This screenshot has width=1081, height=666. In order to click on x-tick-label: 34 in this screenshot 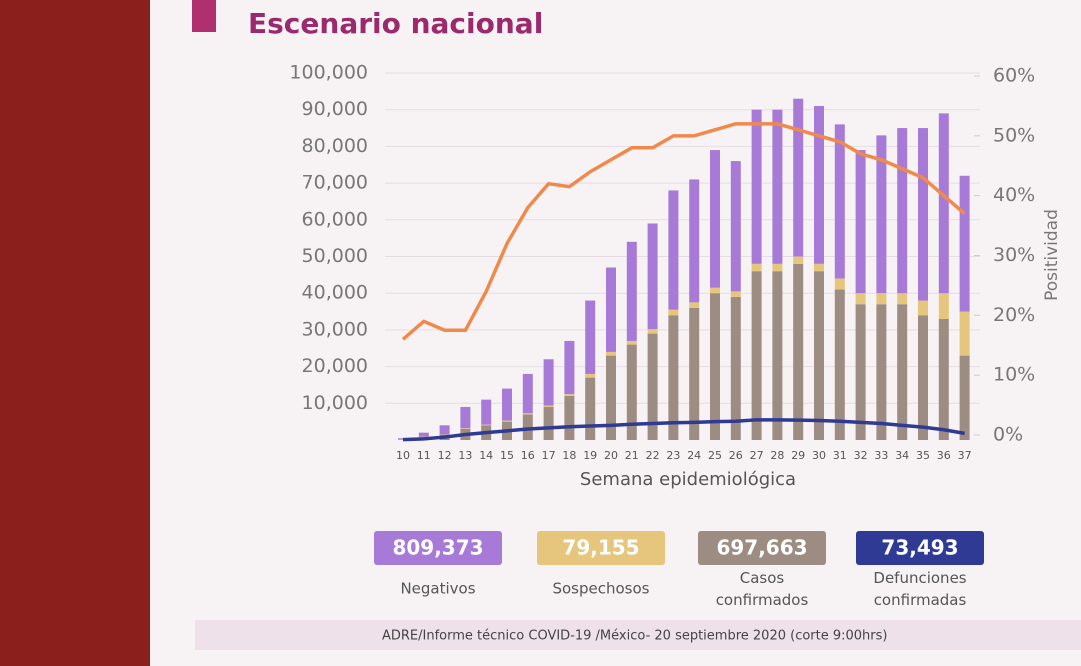, I will do `click(902, 455)`.